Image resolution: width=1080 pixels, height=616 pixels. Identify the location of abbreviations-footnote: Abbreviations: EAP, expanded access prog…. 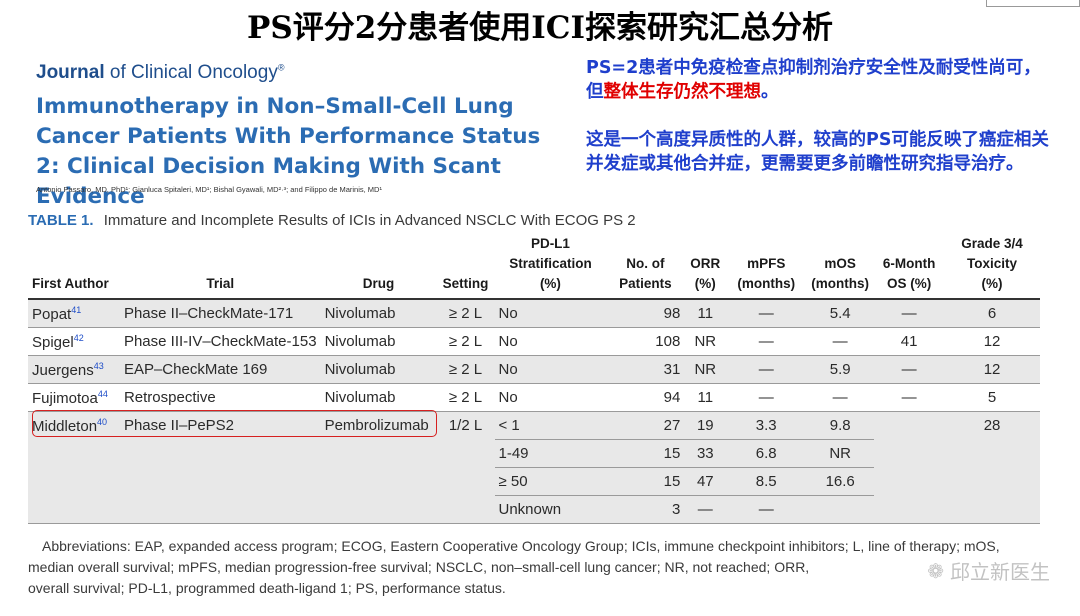
(538, 567).